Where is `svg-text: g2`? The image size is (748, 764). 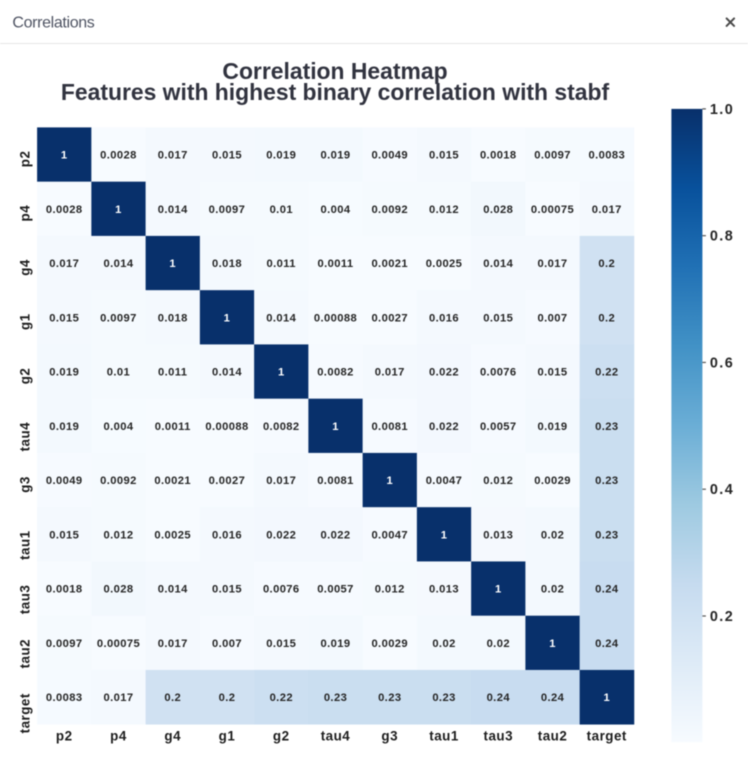
svg-text: g2 is located at coordinates (281, 735).